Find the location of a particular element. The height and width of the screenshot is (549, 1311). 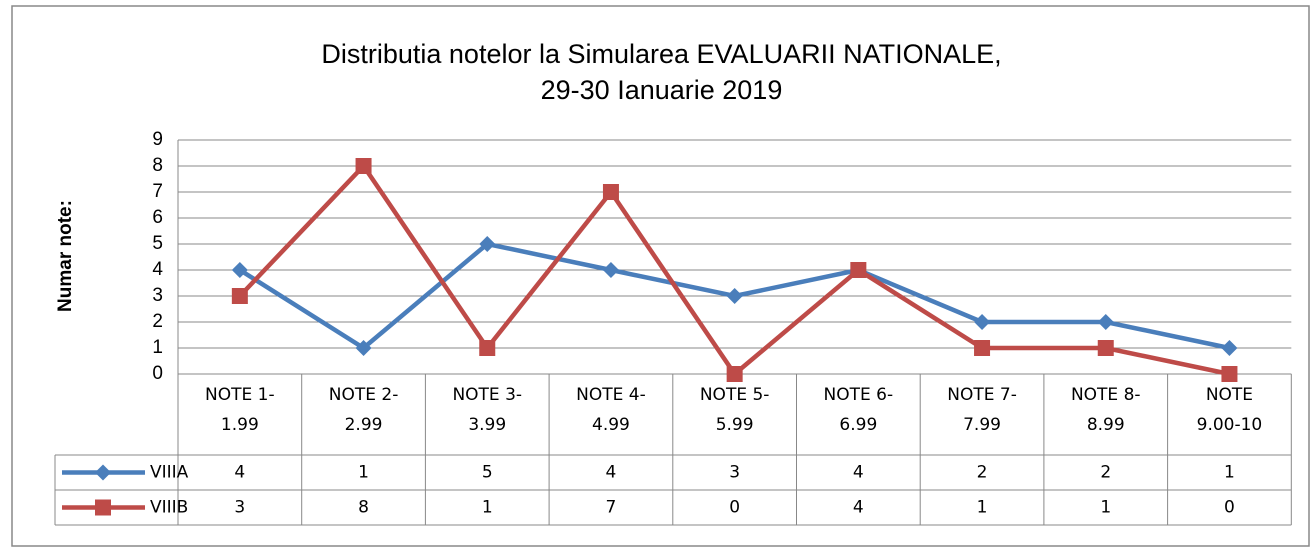

y-tick-label: 0 is located at coordinates (157, 373).